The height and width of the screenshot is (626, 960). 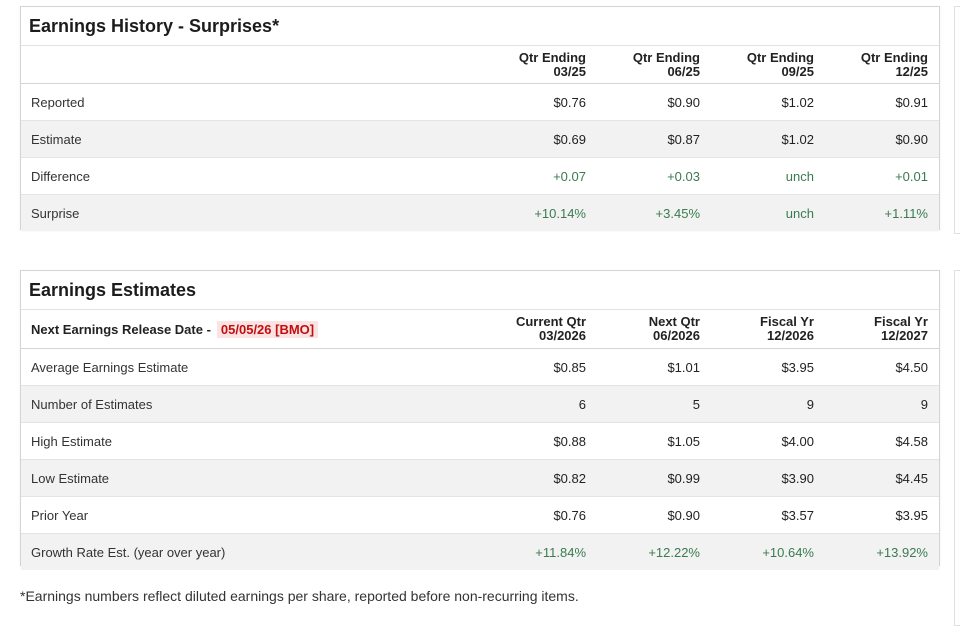 I want to click on row-label: Prior Year, so click(x=60, y=515).